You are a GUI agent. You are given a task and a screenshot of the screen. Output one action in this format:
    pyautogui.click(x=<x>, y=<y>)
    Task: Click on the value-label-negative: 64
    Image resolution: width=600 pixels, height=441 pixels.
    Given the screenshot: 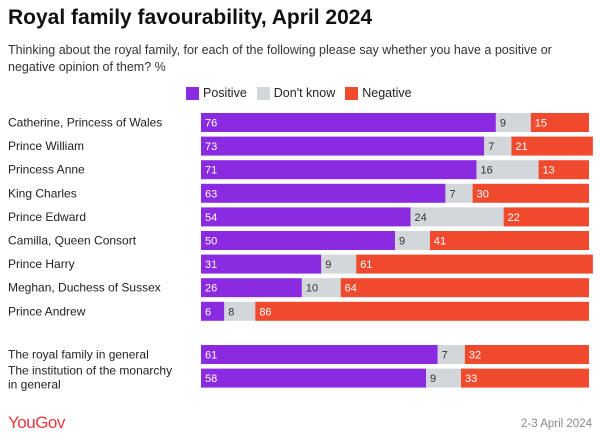 What is the action you would take?
    pyautogui.click(x=351, y=289)
    